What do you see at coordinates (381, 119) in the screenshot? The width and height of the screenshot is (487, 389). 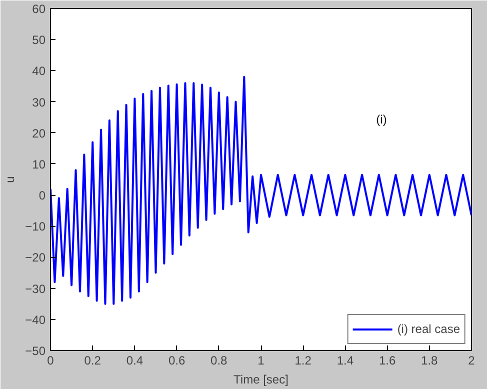 I see `annotation: (i)` at bounding box center [381, 119].